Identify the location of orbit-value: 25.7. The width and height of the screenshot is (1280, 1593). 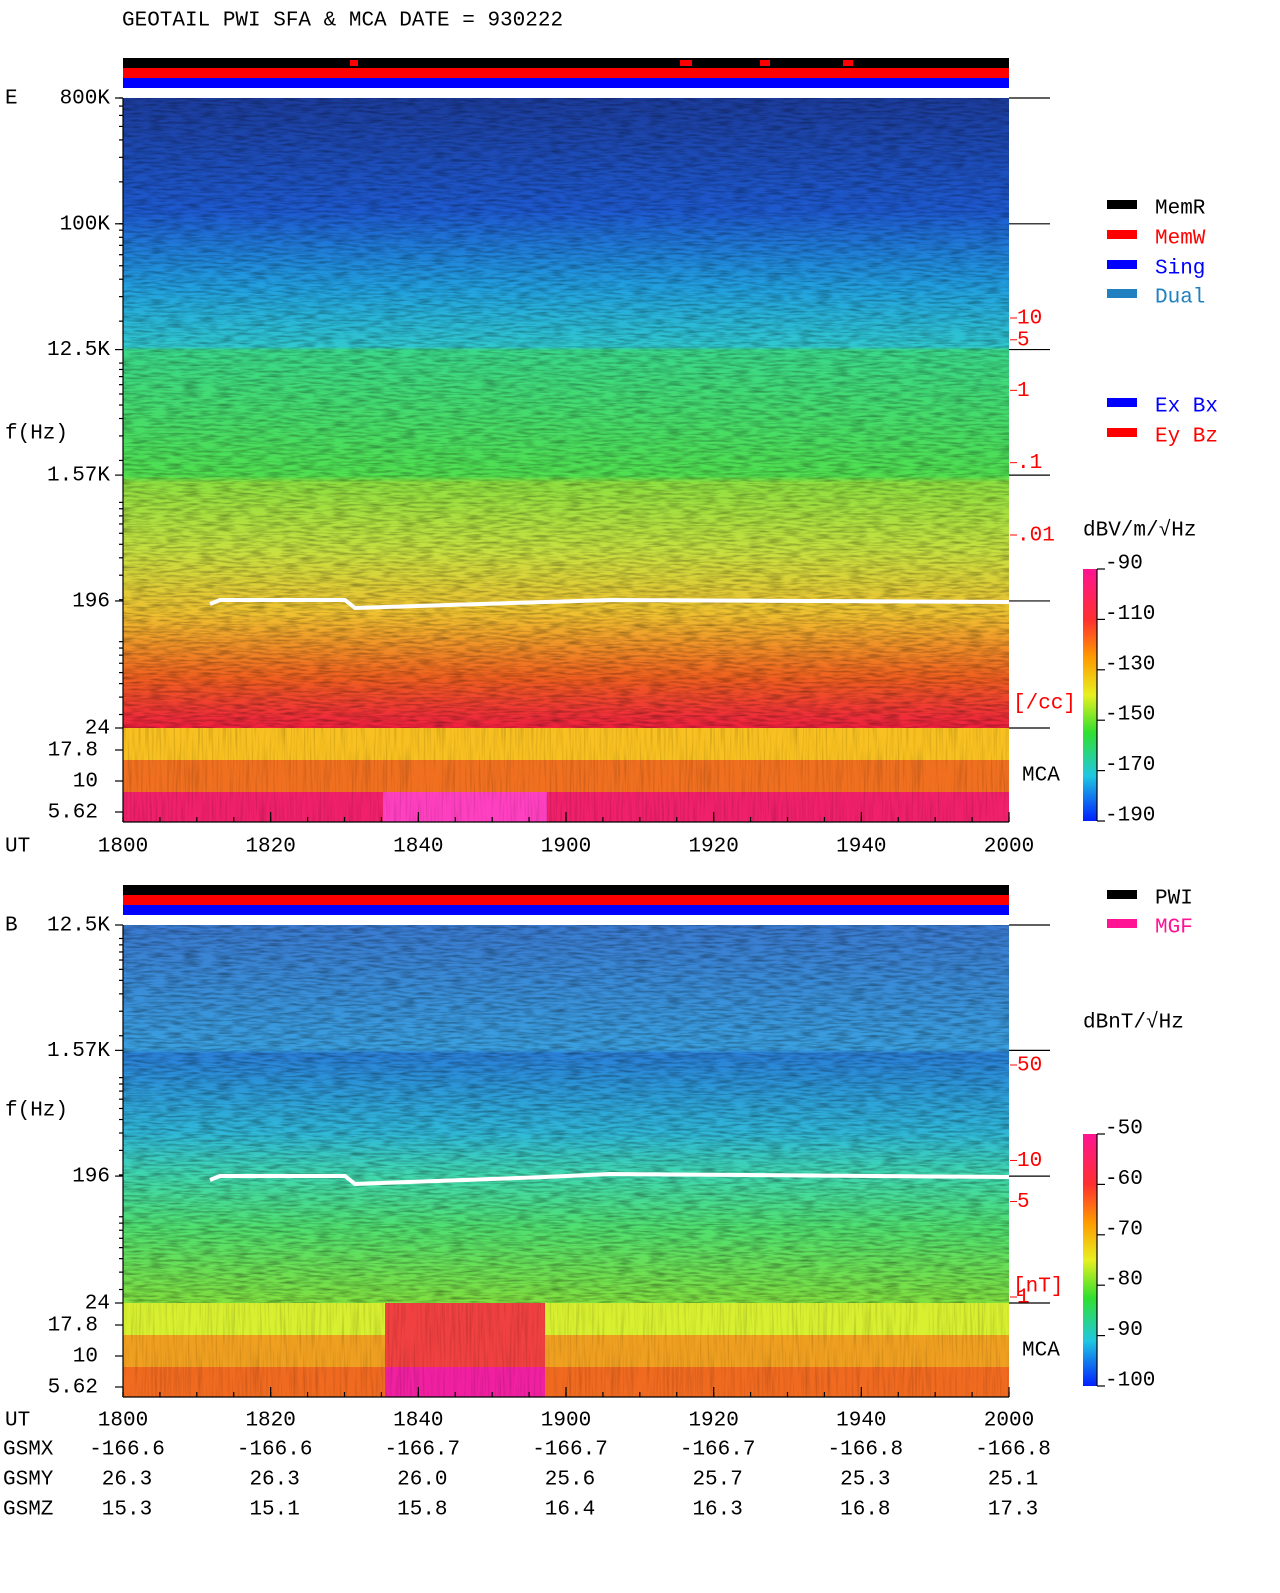
(717, 1480).